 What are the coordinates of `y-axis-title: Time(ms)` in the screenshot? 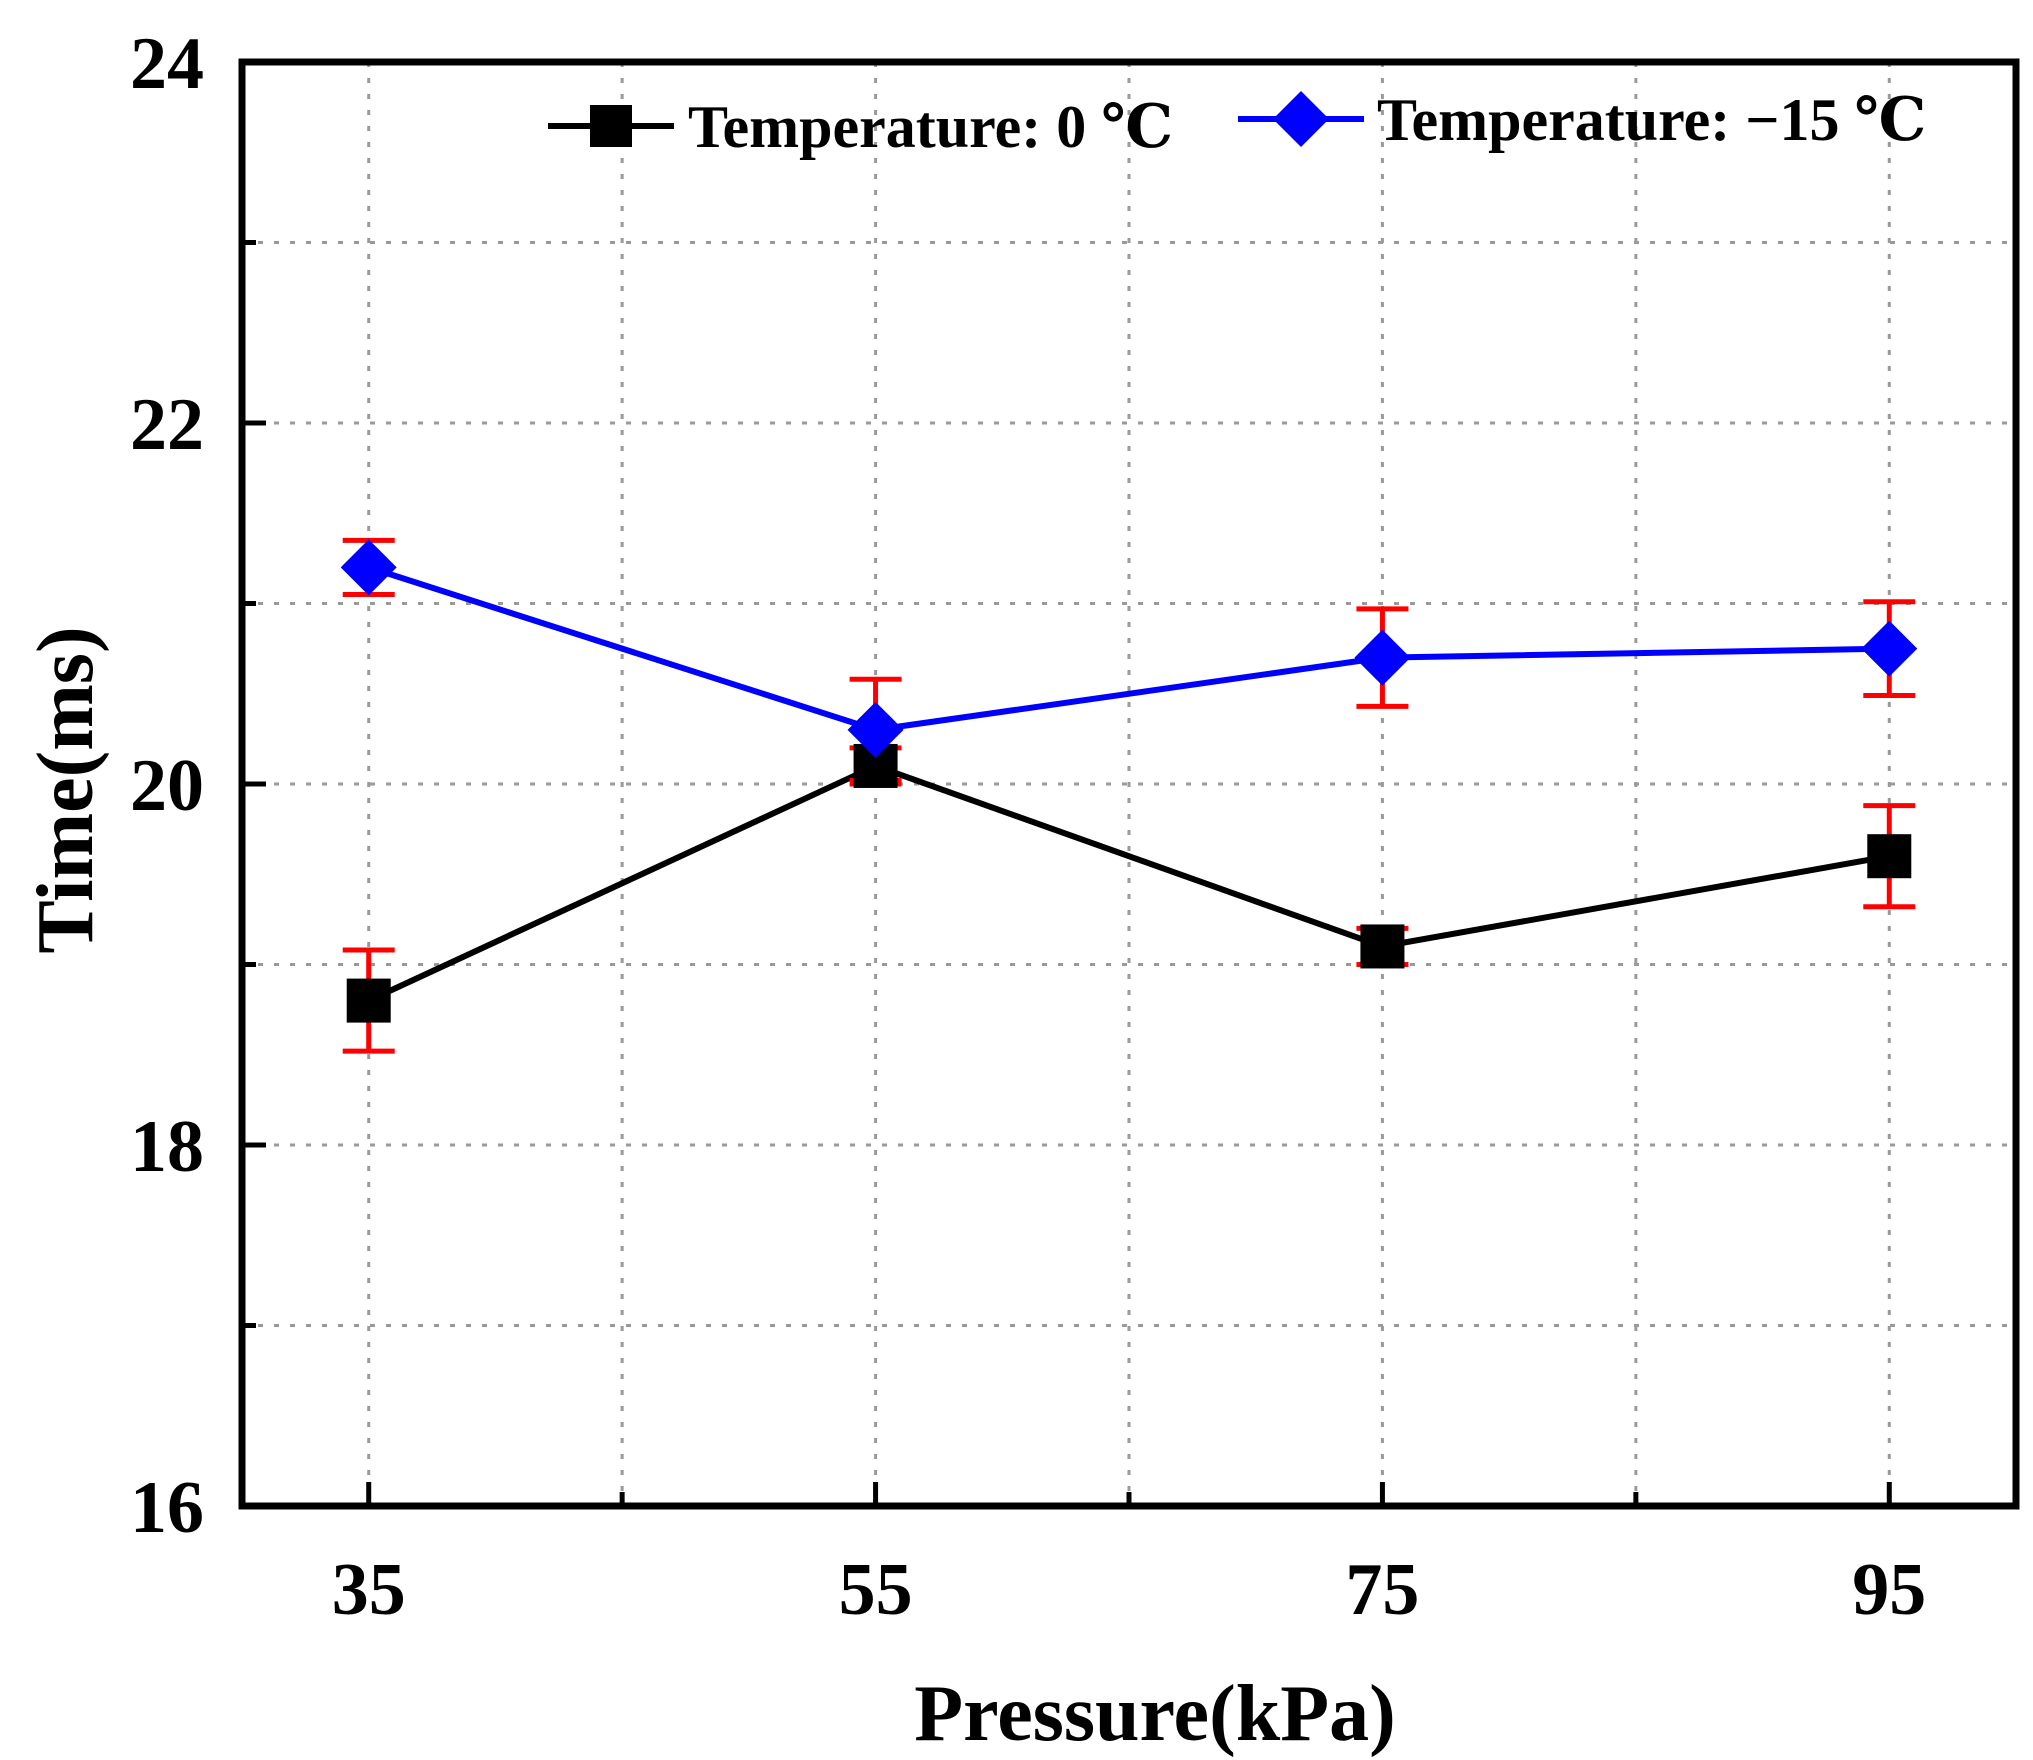 It's located at (66, 789).